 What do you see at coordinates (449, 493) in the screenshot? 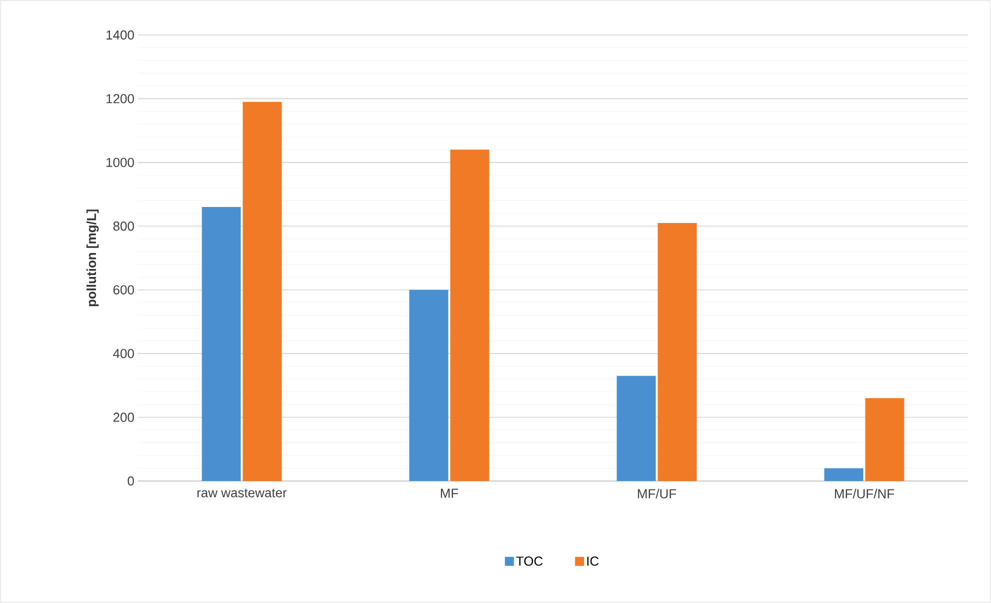
I see `x-tick-label: MF` at bounding box center [449, 493].